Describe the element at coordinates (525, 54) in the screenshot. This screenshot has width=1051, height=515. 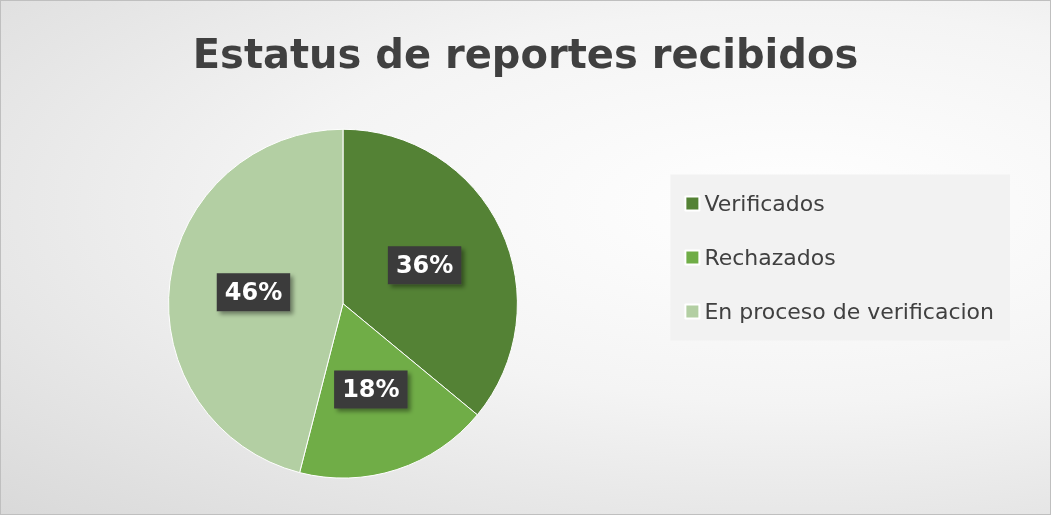
I see `chart-title: Estatus de reportes recibidos` at that location.